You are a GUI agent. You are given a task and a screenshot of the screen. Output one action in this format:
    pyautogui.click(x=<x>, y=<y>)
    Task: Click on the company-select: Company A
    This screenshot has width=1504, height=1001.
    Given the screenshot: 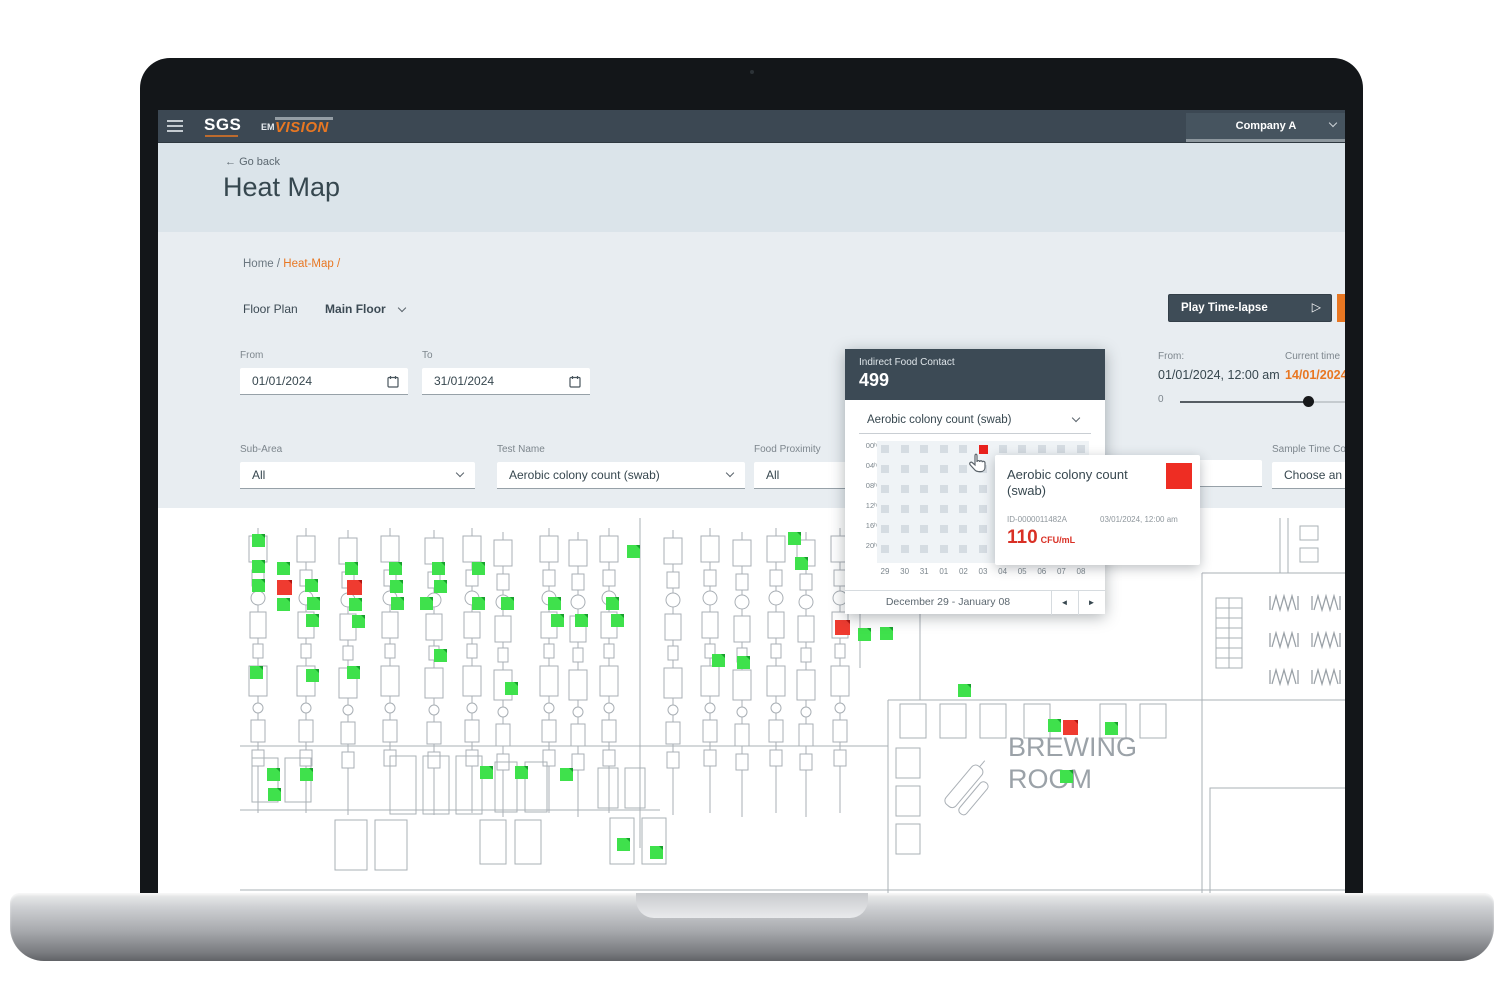 What is the action you would take?
    pyautogui.click(x=1265, y=126)
    